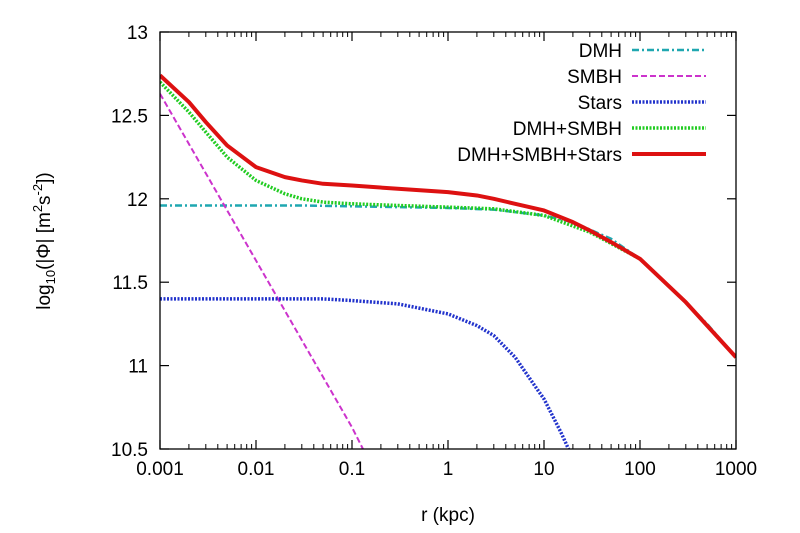 The height and width of the screenshot is (533, 800). What do you see at coordinates (130, 283) in the screenshot?
I see `y-tick-label: 11.5` at bounding box center [130, 283].